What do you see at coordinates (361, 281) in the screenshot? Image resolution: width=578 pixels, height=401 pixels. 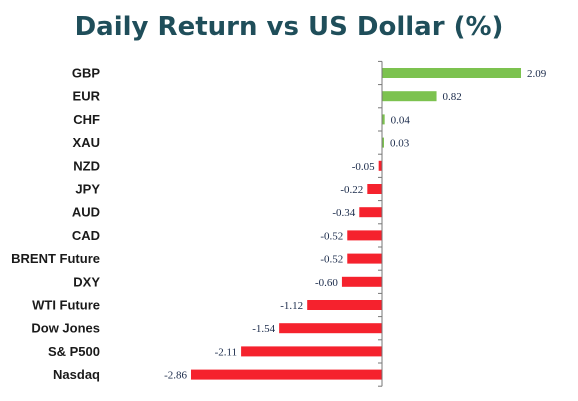 I see `bar-dxy` at bounding box center [361, 281].